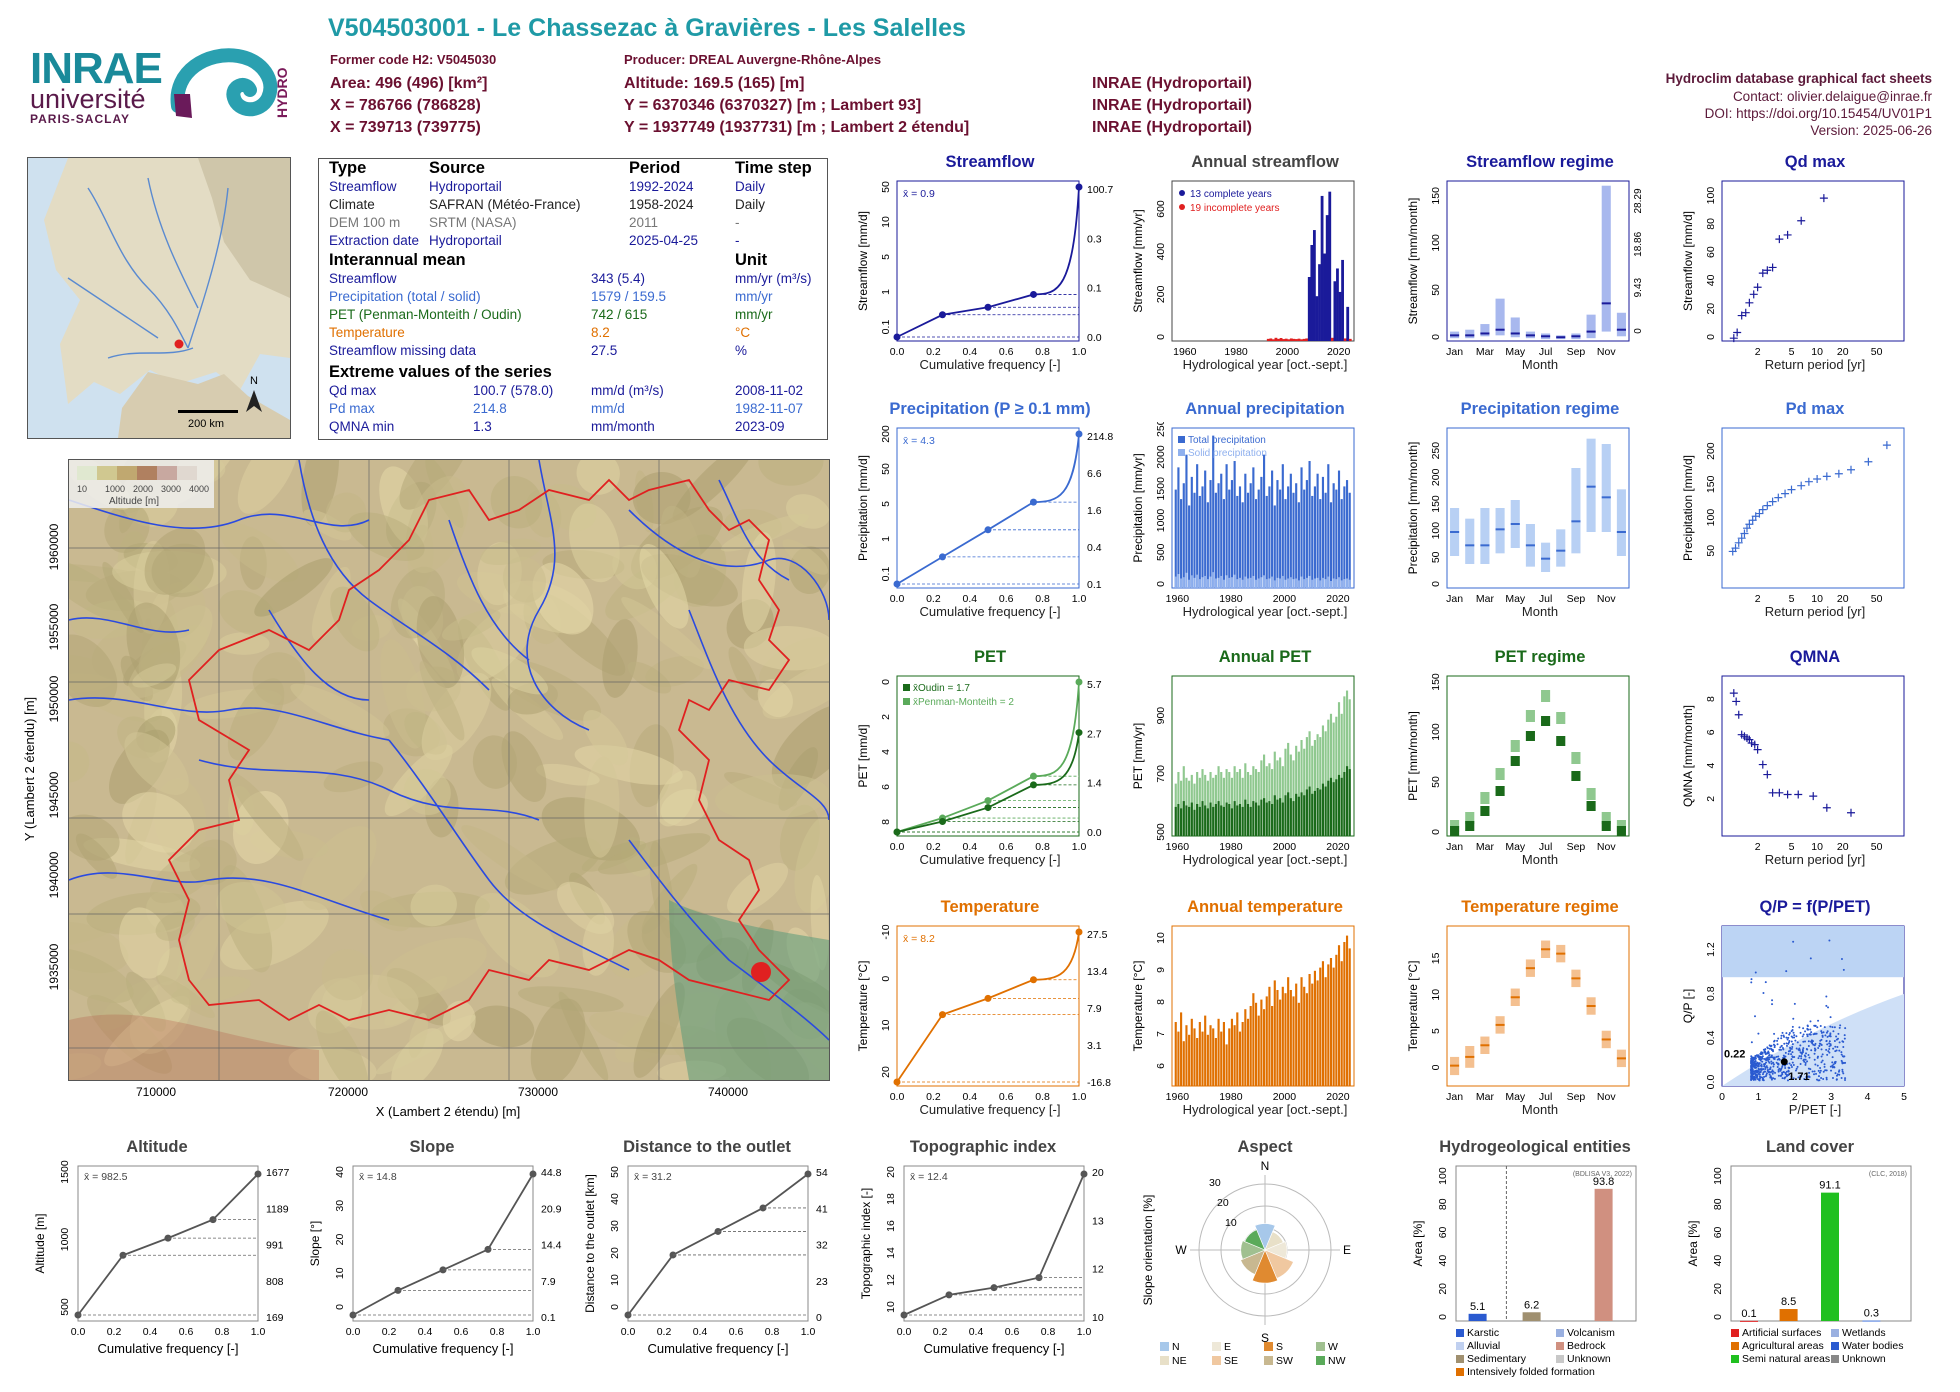 This screenshot has width=1960, height=1392. I want to click on x-tick: 5, so click(1792, 599).